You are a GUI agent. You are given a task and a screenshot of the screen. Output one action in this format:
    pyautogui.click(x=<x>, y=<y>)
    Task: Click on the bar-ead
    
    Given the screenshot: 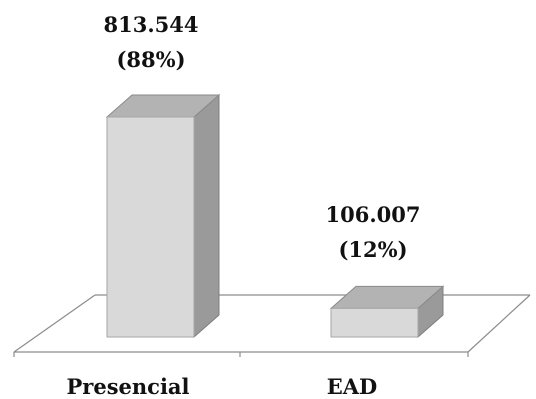 What is the action you would take?
    pyautogui.click(x=387, y=312)
    